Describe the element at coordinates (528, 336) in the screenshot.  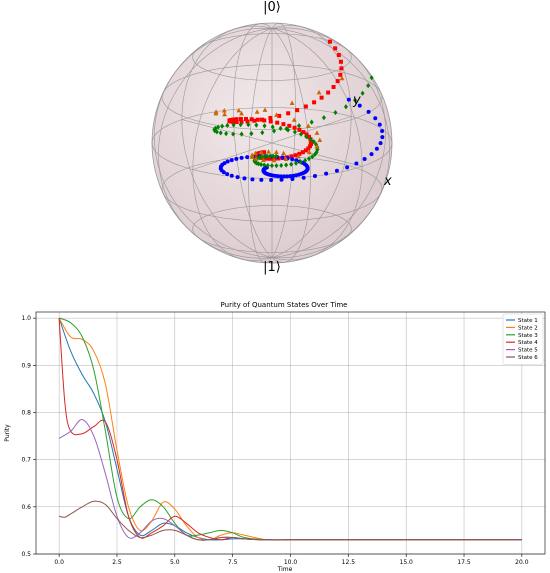
I see `legend-label: State 3` at that location.